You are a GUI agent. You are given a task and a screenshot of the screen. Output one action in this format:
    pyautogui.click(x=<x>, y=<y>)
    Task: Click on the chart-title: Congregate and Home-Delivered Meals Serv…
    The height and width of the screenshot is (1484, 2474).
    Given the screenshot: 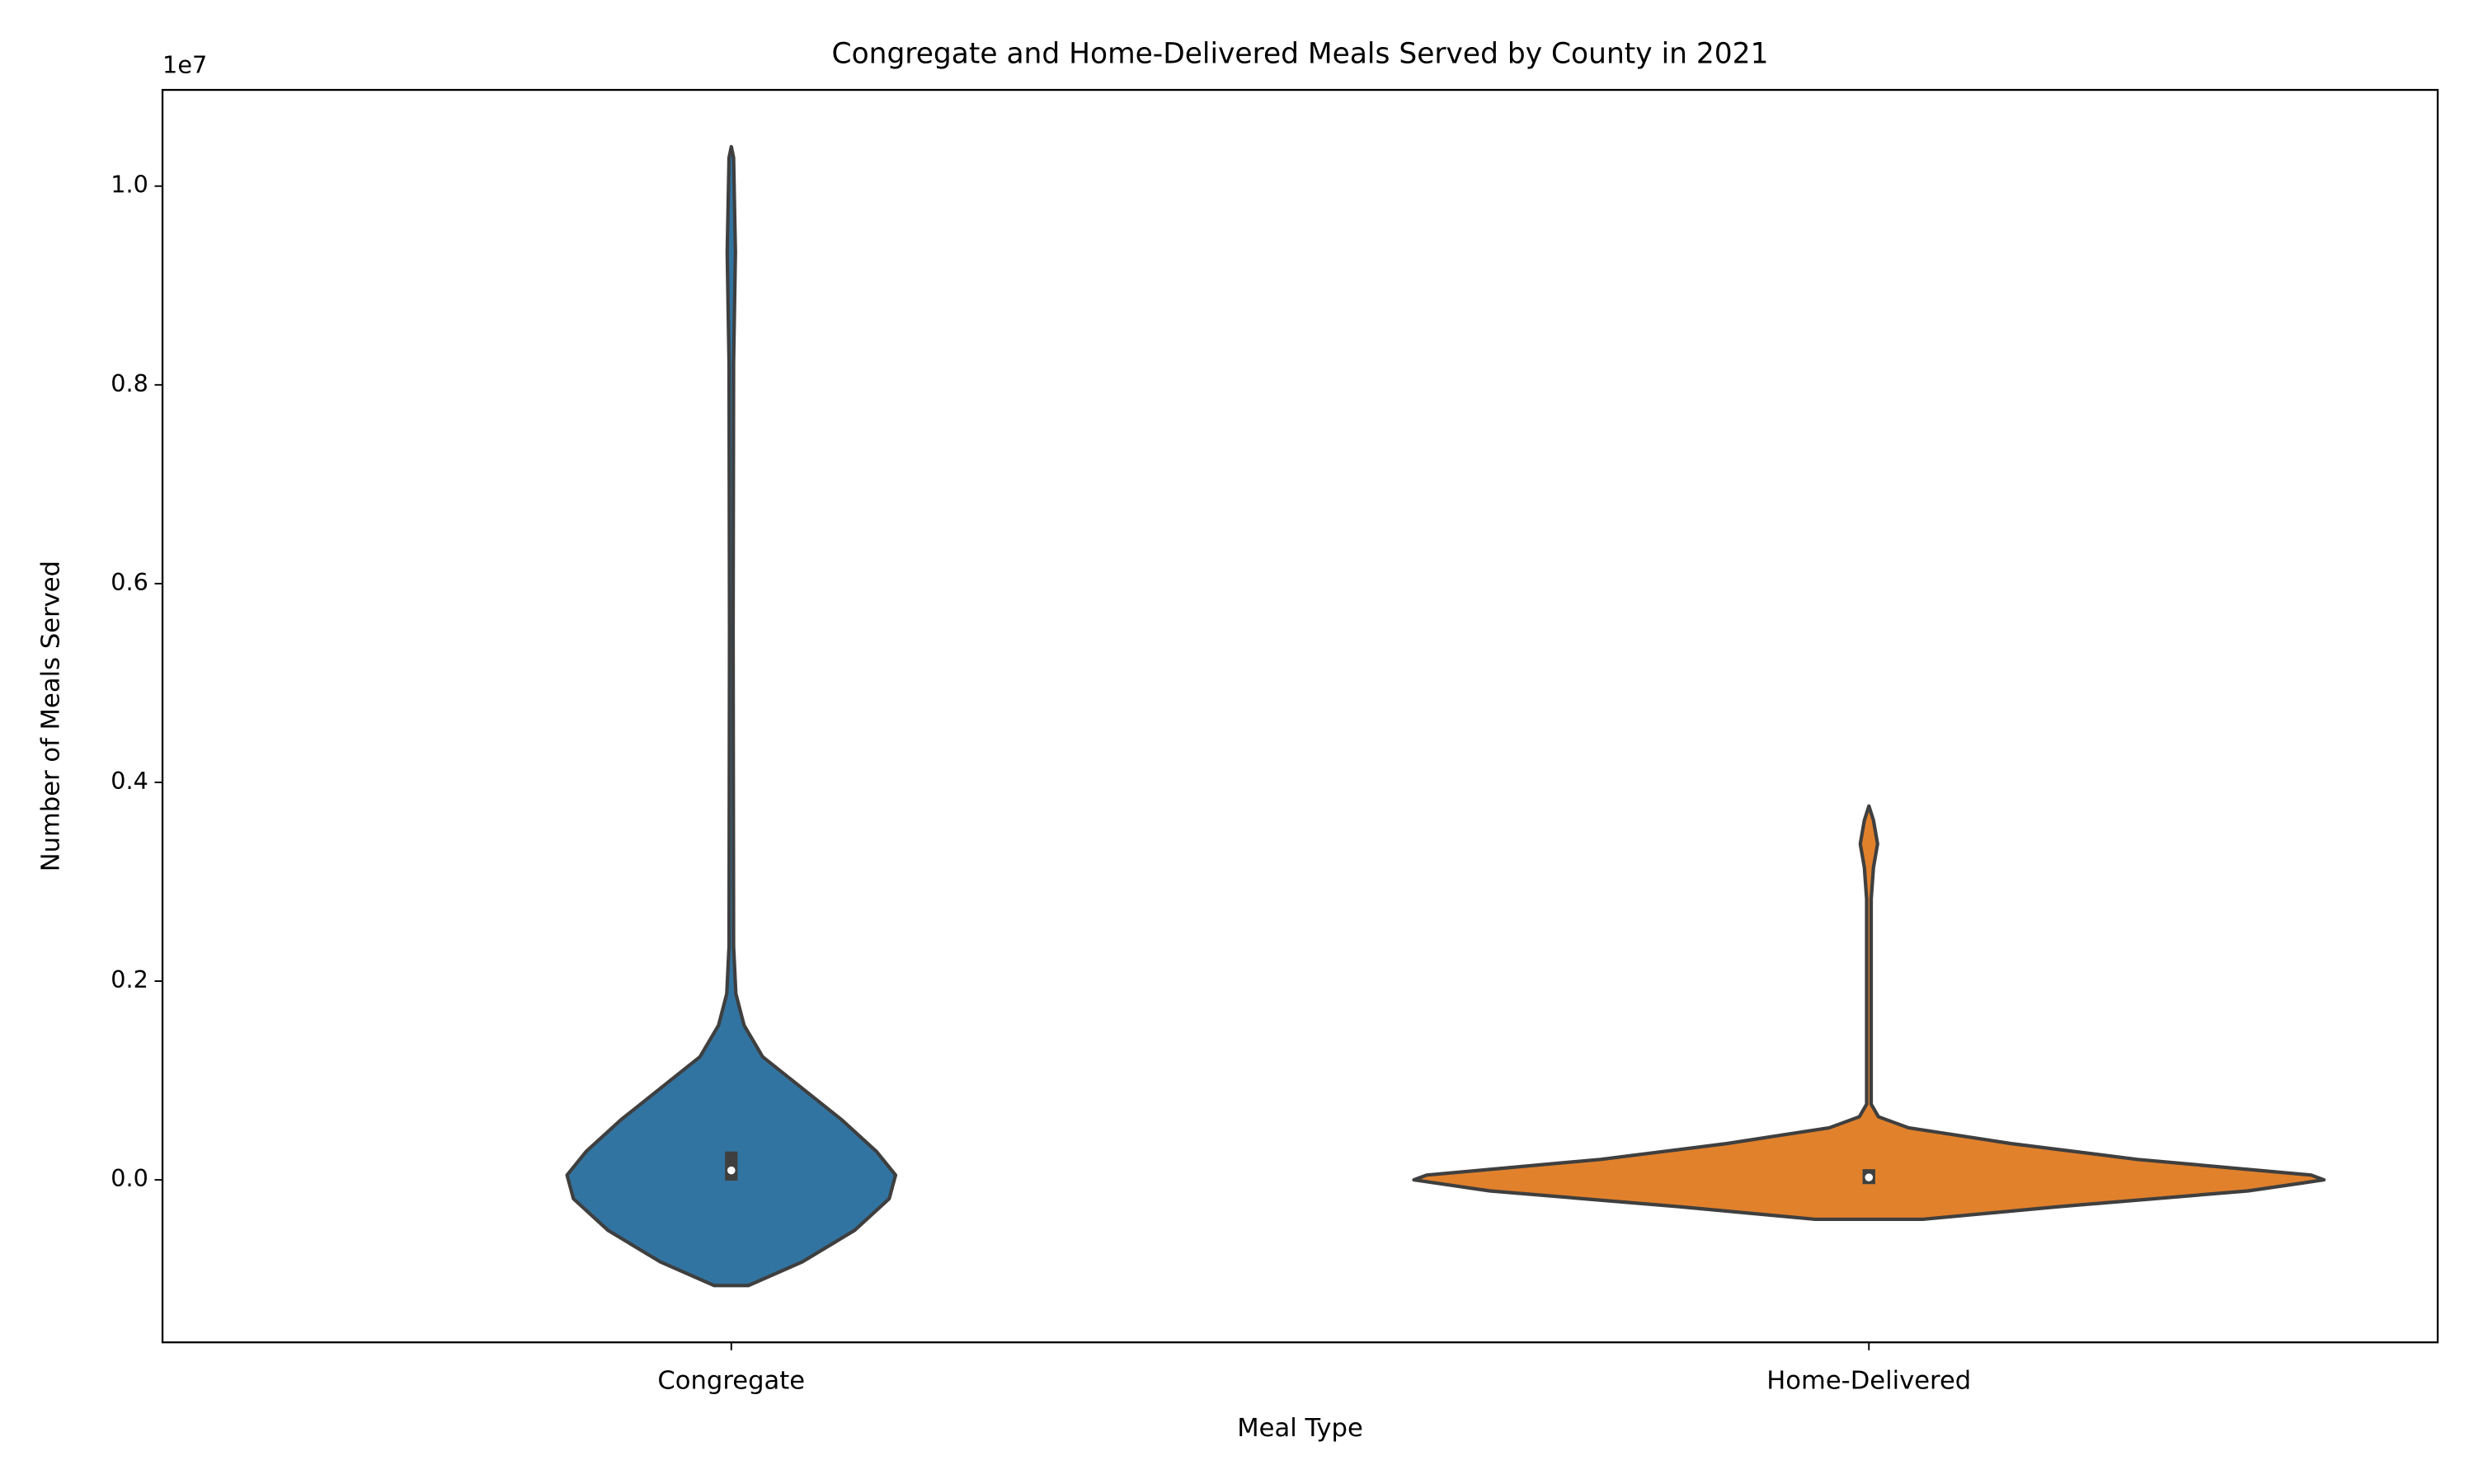 What is the action you would take?
    pyautogui.click(x=1300, y=54)
    